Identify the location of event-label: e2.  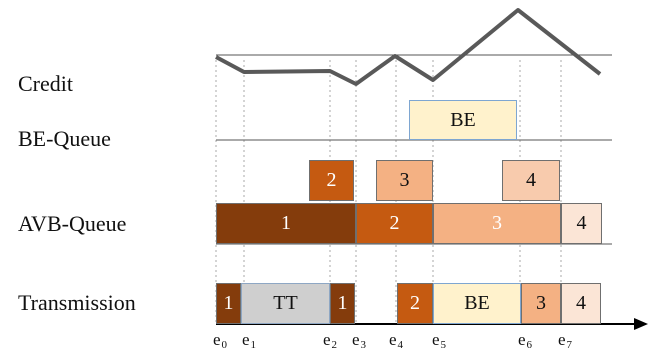
(330, 340).